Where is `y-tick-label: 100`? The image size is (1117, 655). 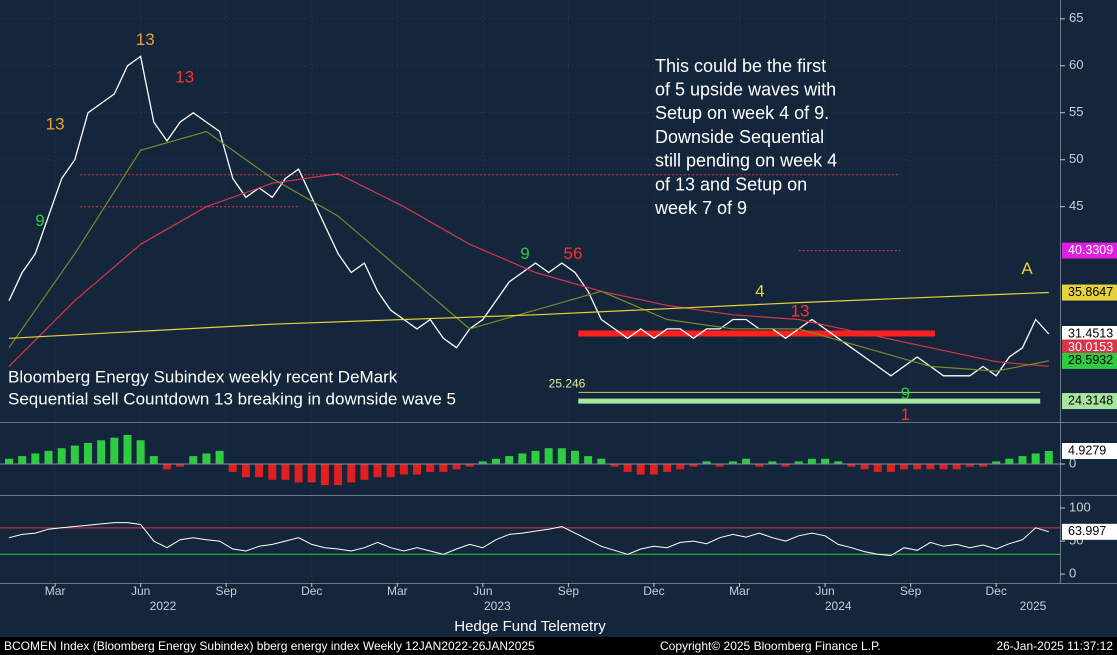
y-tick-label: 100 is located at coordinates (1080, 506).